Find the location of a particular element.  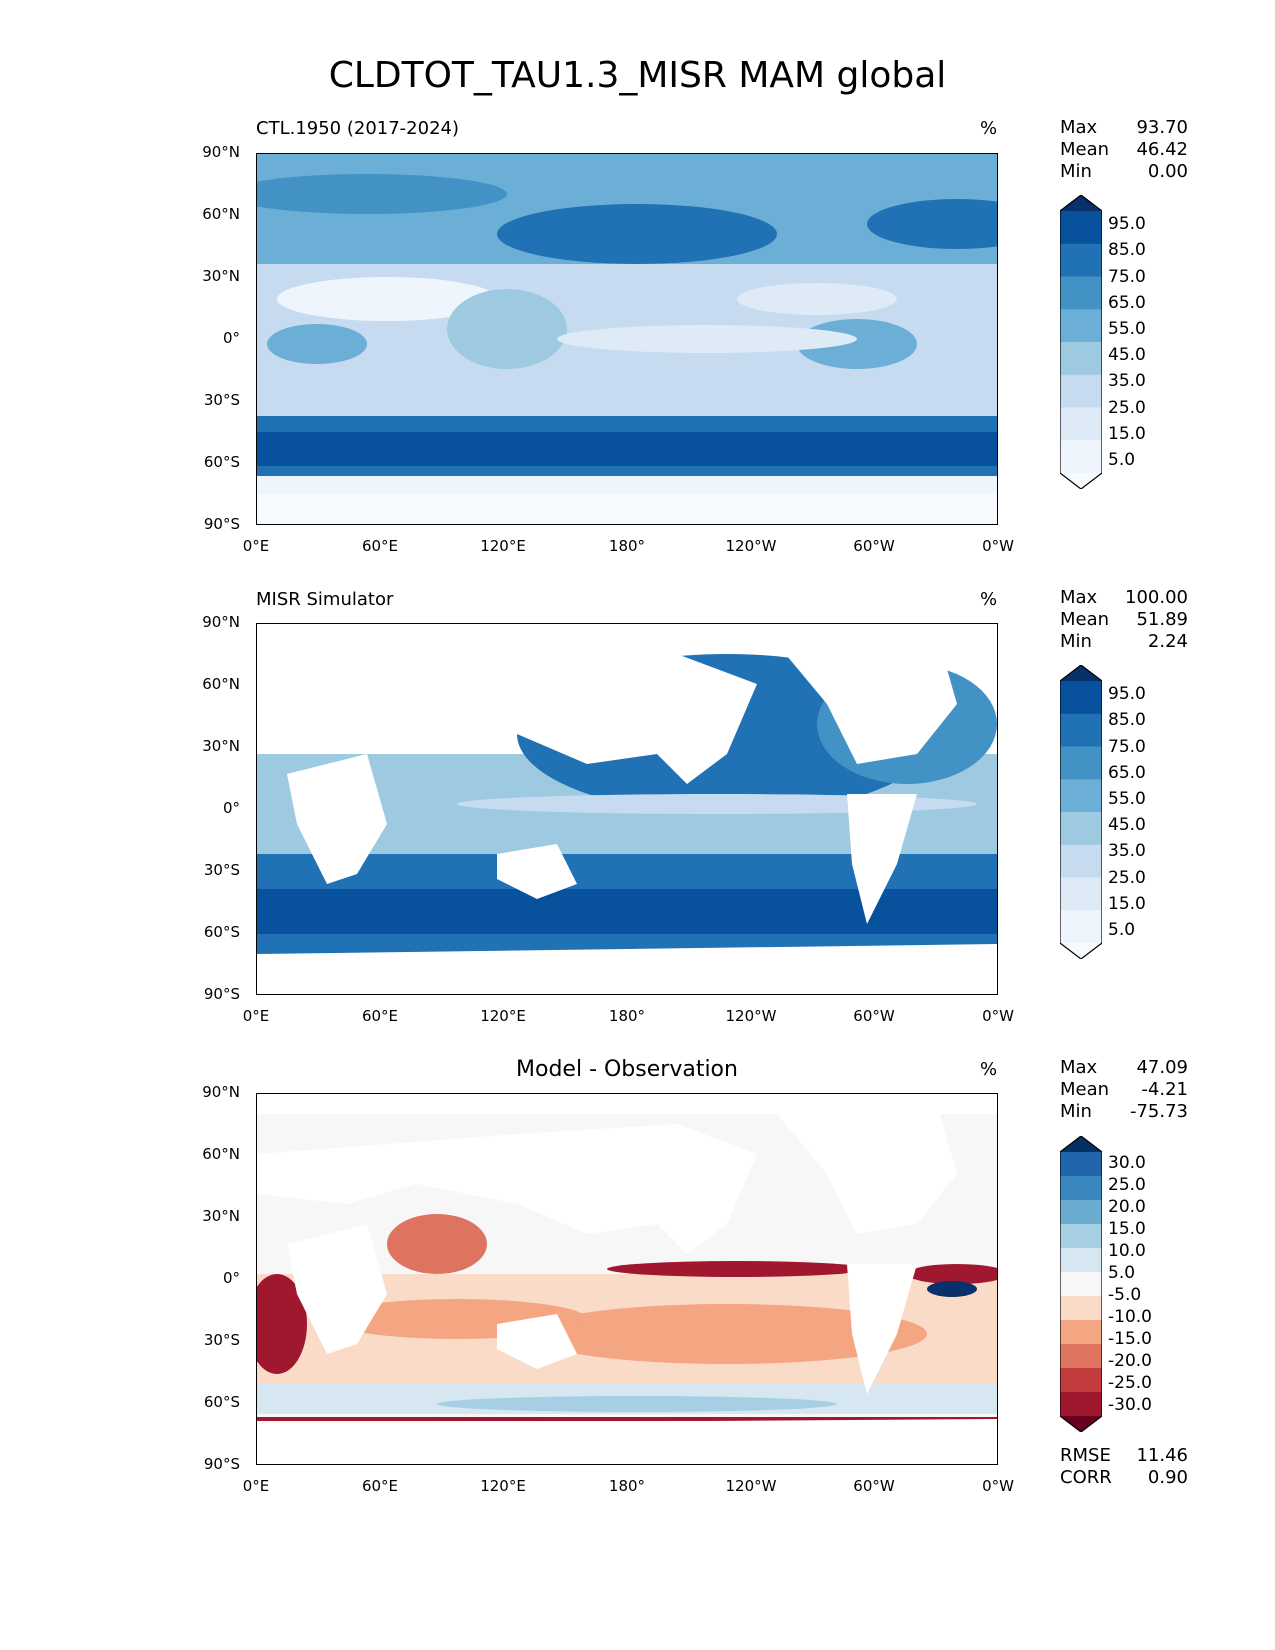

x-tick-label: 60°E is located at coordinates (380, 1016).